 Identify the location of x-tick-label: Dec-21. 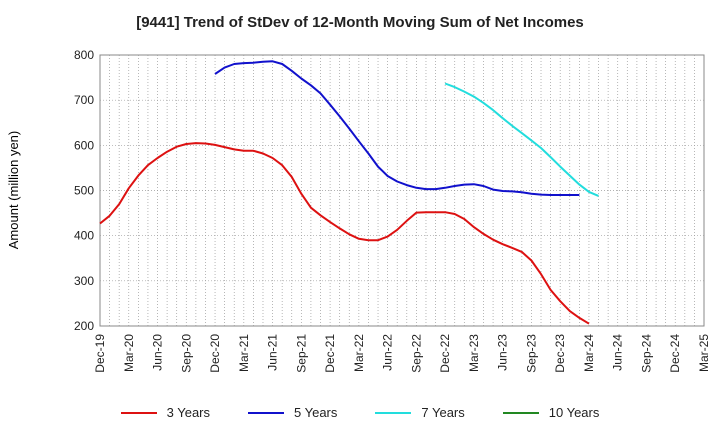
(330, 353).